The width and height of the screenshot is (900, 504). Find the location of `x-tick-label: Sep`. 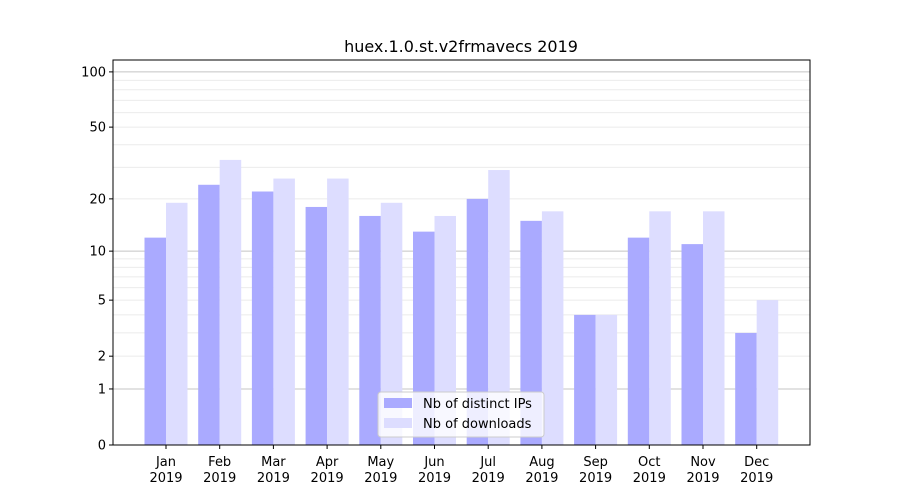

x-tick-label: Sep is located at coordinates (595, 462).